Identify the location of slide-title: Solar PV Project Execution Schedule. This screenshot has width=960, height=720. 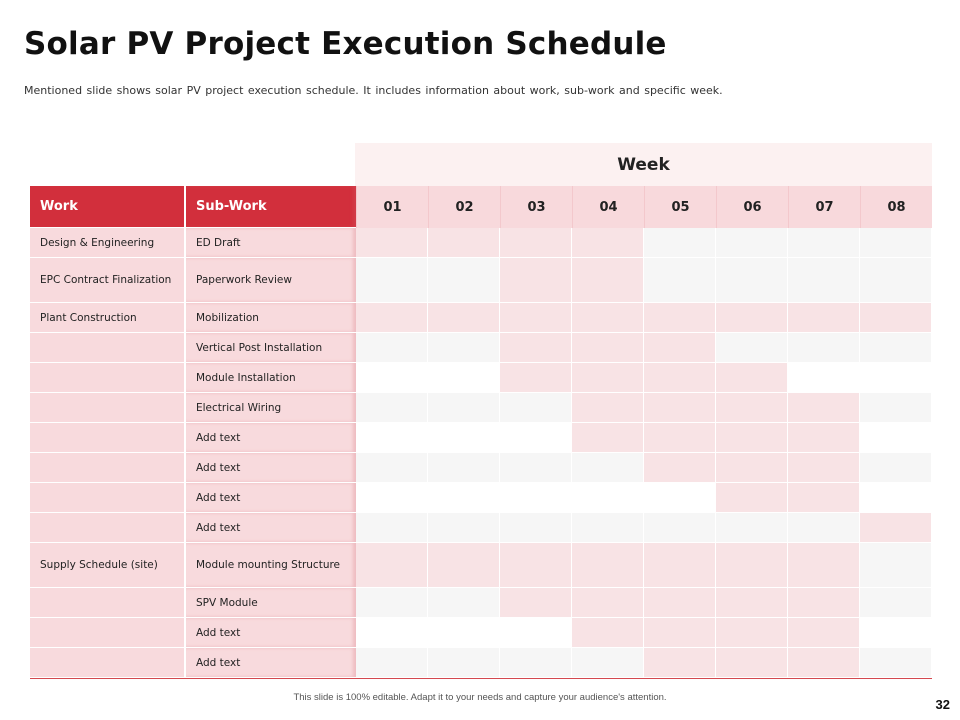
(345, 44).